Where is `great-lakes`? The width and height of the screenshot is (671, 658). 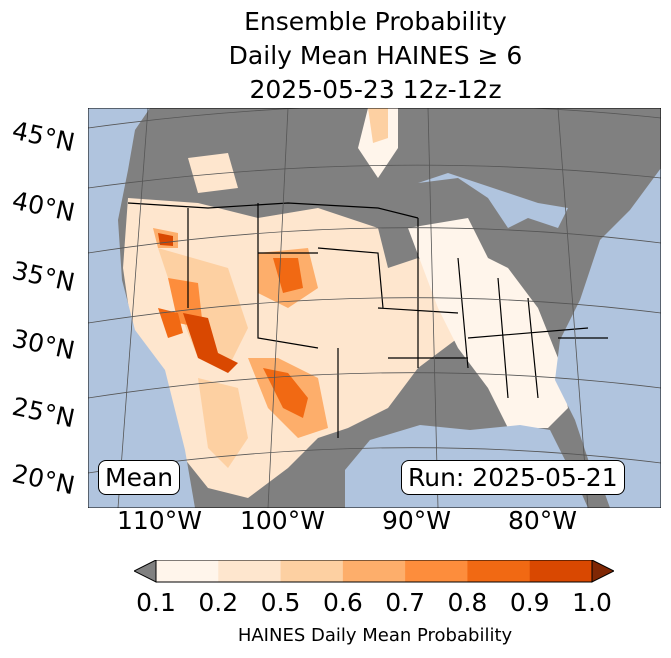 great-lakes is located at coordinates (493, 200).